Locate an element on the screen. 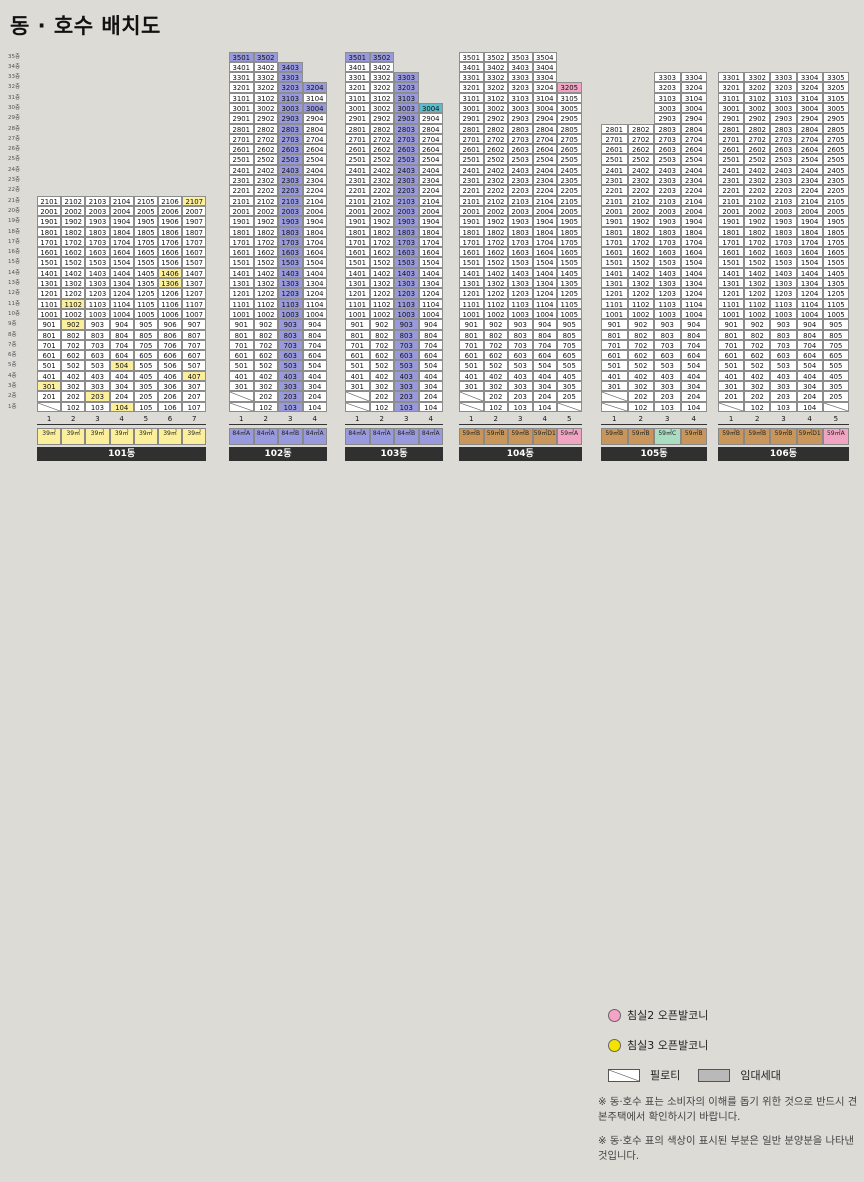 The width and height of the screenshot is (864, 1182). unit-cell: 1701 is located at coordinates (241, 242).